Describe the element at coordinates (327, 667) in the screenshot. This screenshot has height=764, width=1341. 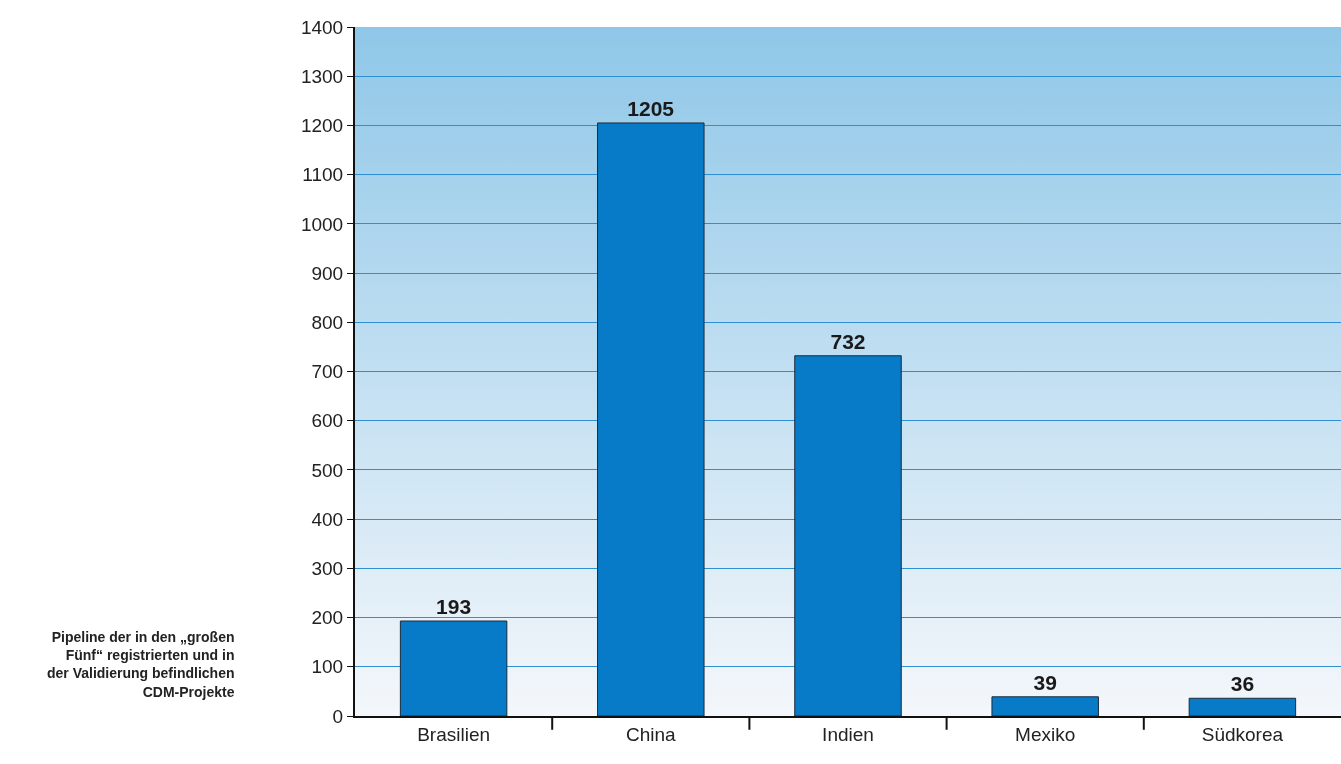
I see `y-tick-label: 100` at that location.